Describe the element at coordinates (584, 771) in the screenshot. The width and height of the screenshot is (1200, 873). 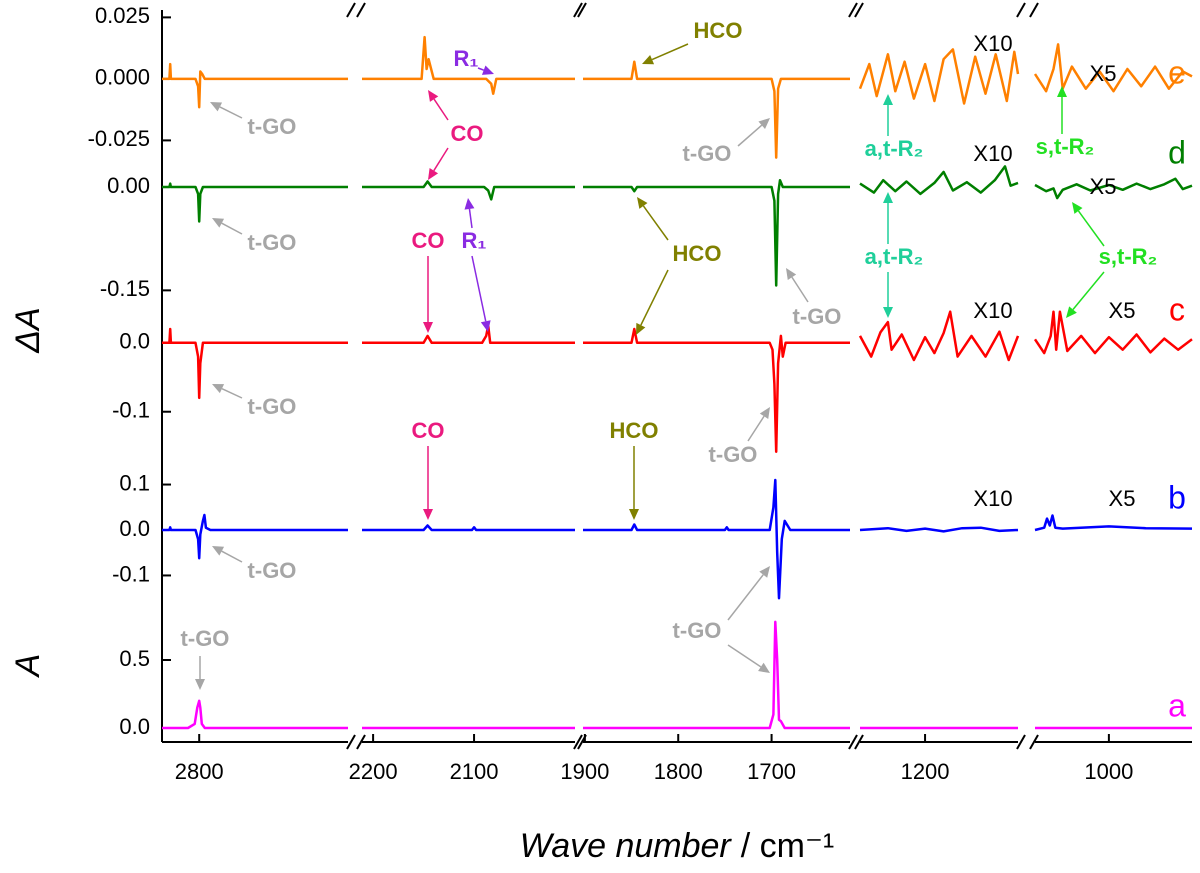
I see `x-tick-label: 1900` at that location.